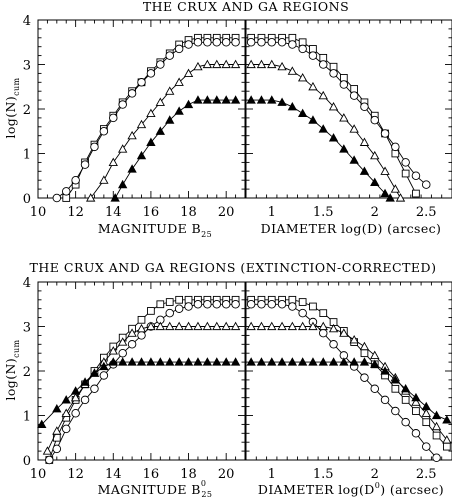 This screenshot has width=452, height=500. I want to click on x-tick-label: 16, so click(151, 474).